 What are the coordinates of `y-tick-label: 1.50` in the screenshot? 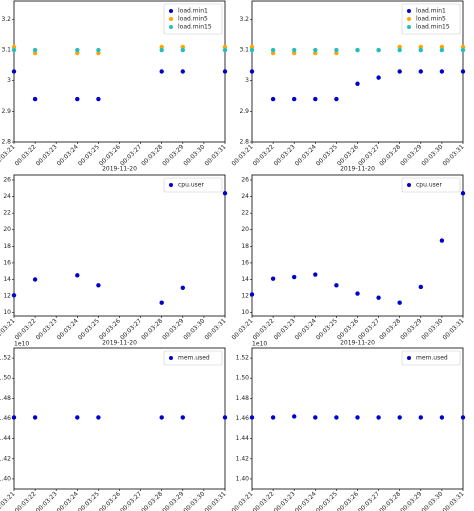 It's located at (5, 378).